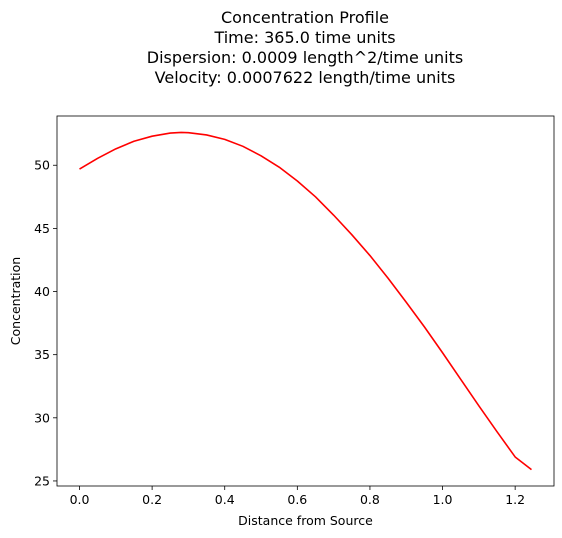 This screenshot has height=538, width=562. Describe the element at coordinates (370, 499) in the screenshot. I see `x-tick-label: 0.8` at that location.